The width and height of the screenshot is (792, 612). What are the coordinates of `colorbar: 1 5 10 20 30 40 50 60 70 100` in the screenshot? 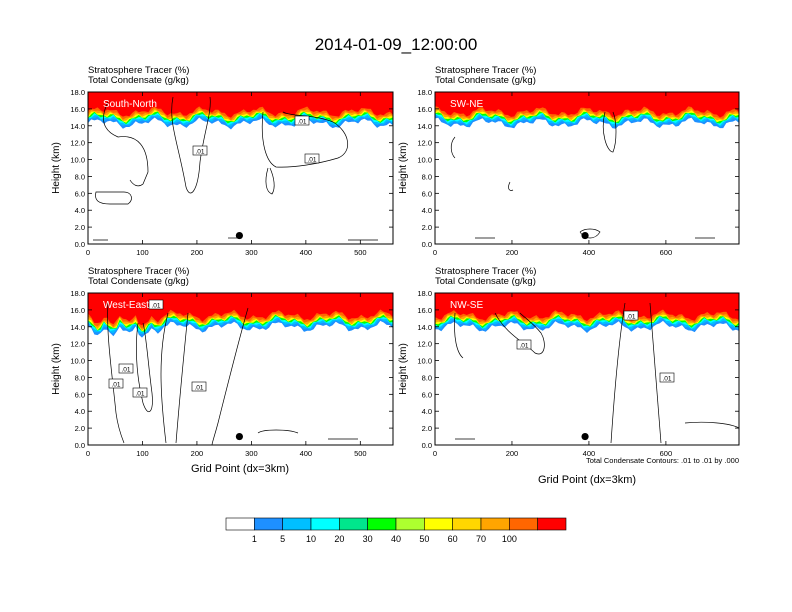 It's located at (396, 530).